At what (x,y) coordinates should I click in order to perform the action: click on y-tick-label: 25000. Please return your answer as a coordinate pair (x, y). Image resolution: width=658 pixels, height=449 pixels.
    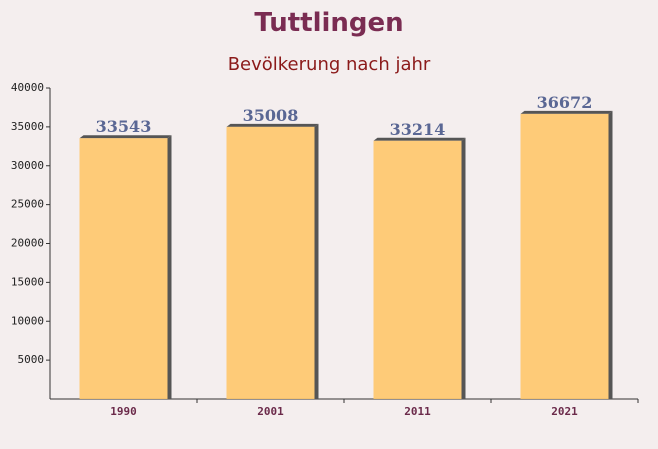
    Looking at the image, I should click on (27, 204).